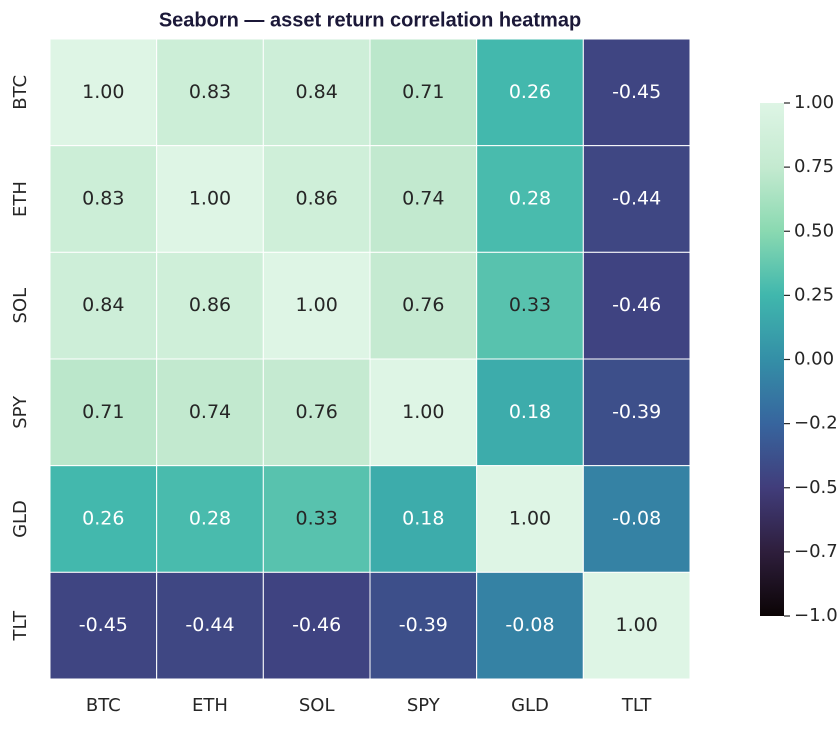 The height and width of the screenshot is (729, 837). What do you see at coordinates (814, 230) in the screenshot?
I see `colorbar-tick-label: 0.50` at bounding box center [814, 230].